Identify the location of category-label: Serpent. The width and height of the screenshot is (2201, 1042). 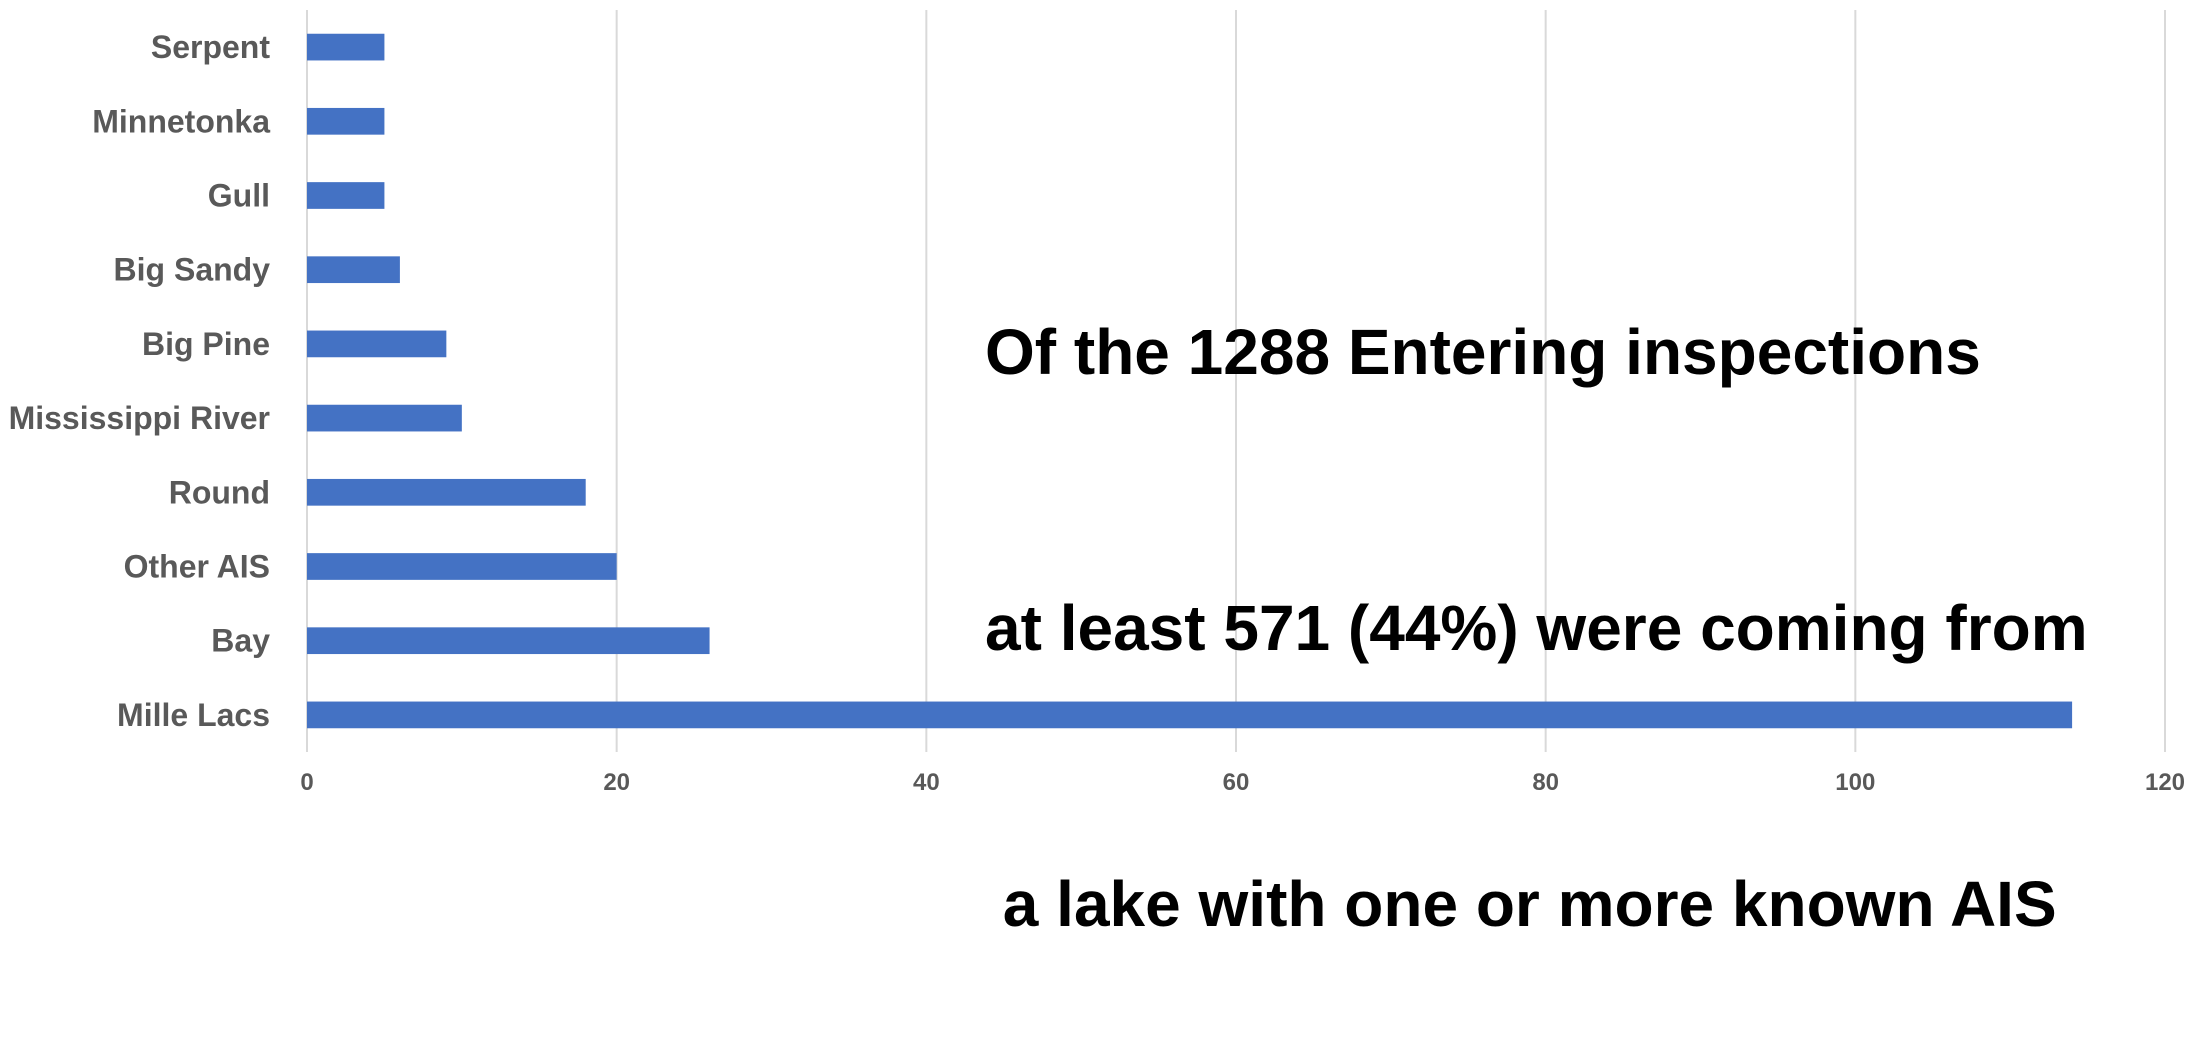
(210, 47).